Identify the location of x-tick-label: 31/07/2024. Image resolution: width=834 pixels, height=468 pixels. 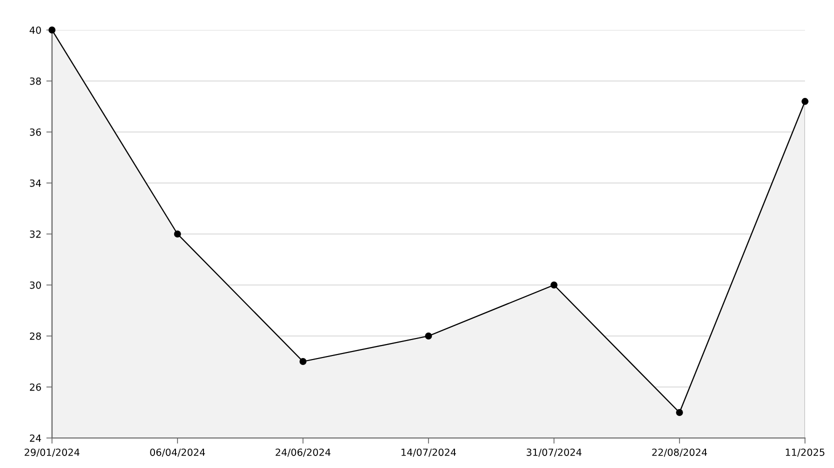
(554, 452).